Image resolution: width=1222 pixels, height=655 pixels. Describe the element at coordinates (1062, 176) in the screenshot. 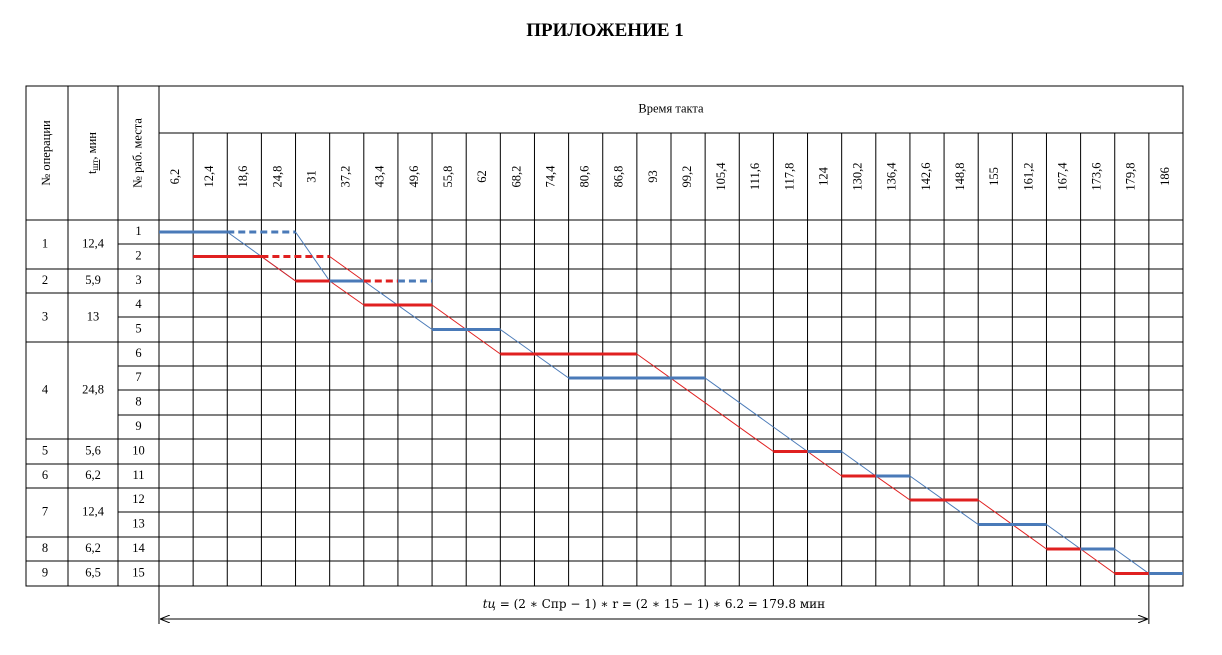

I see `time-tick-label: 167,4` at that location.